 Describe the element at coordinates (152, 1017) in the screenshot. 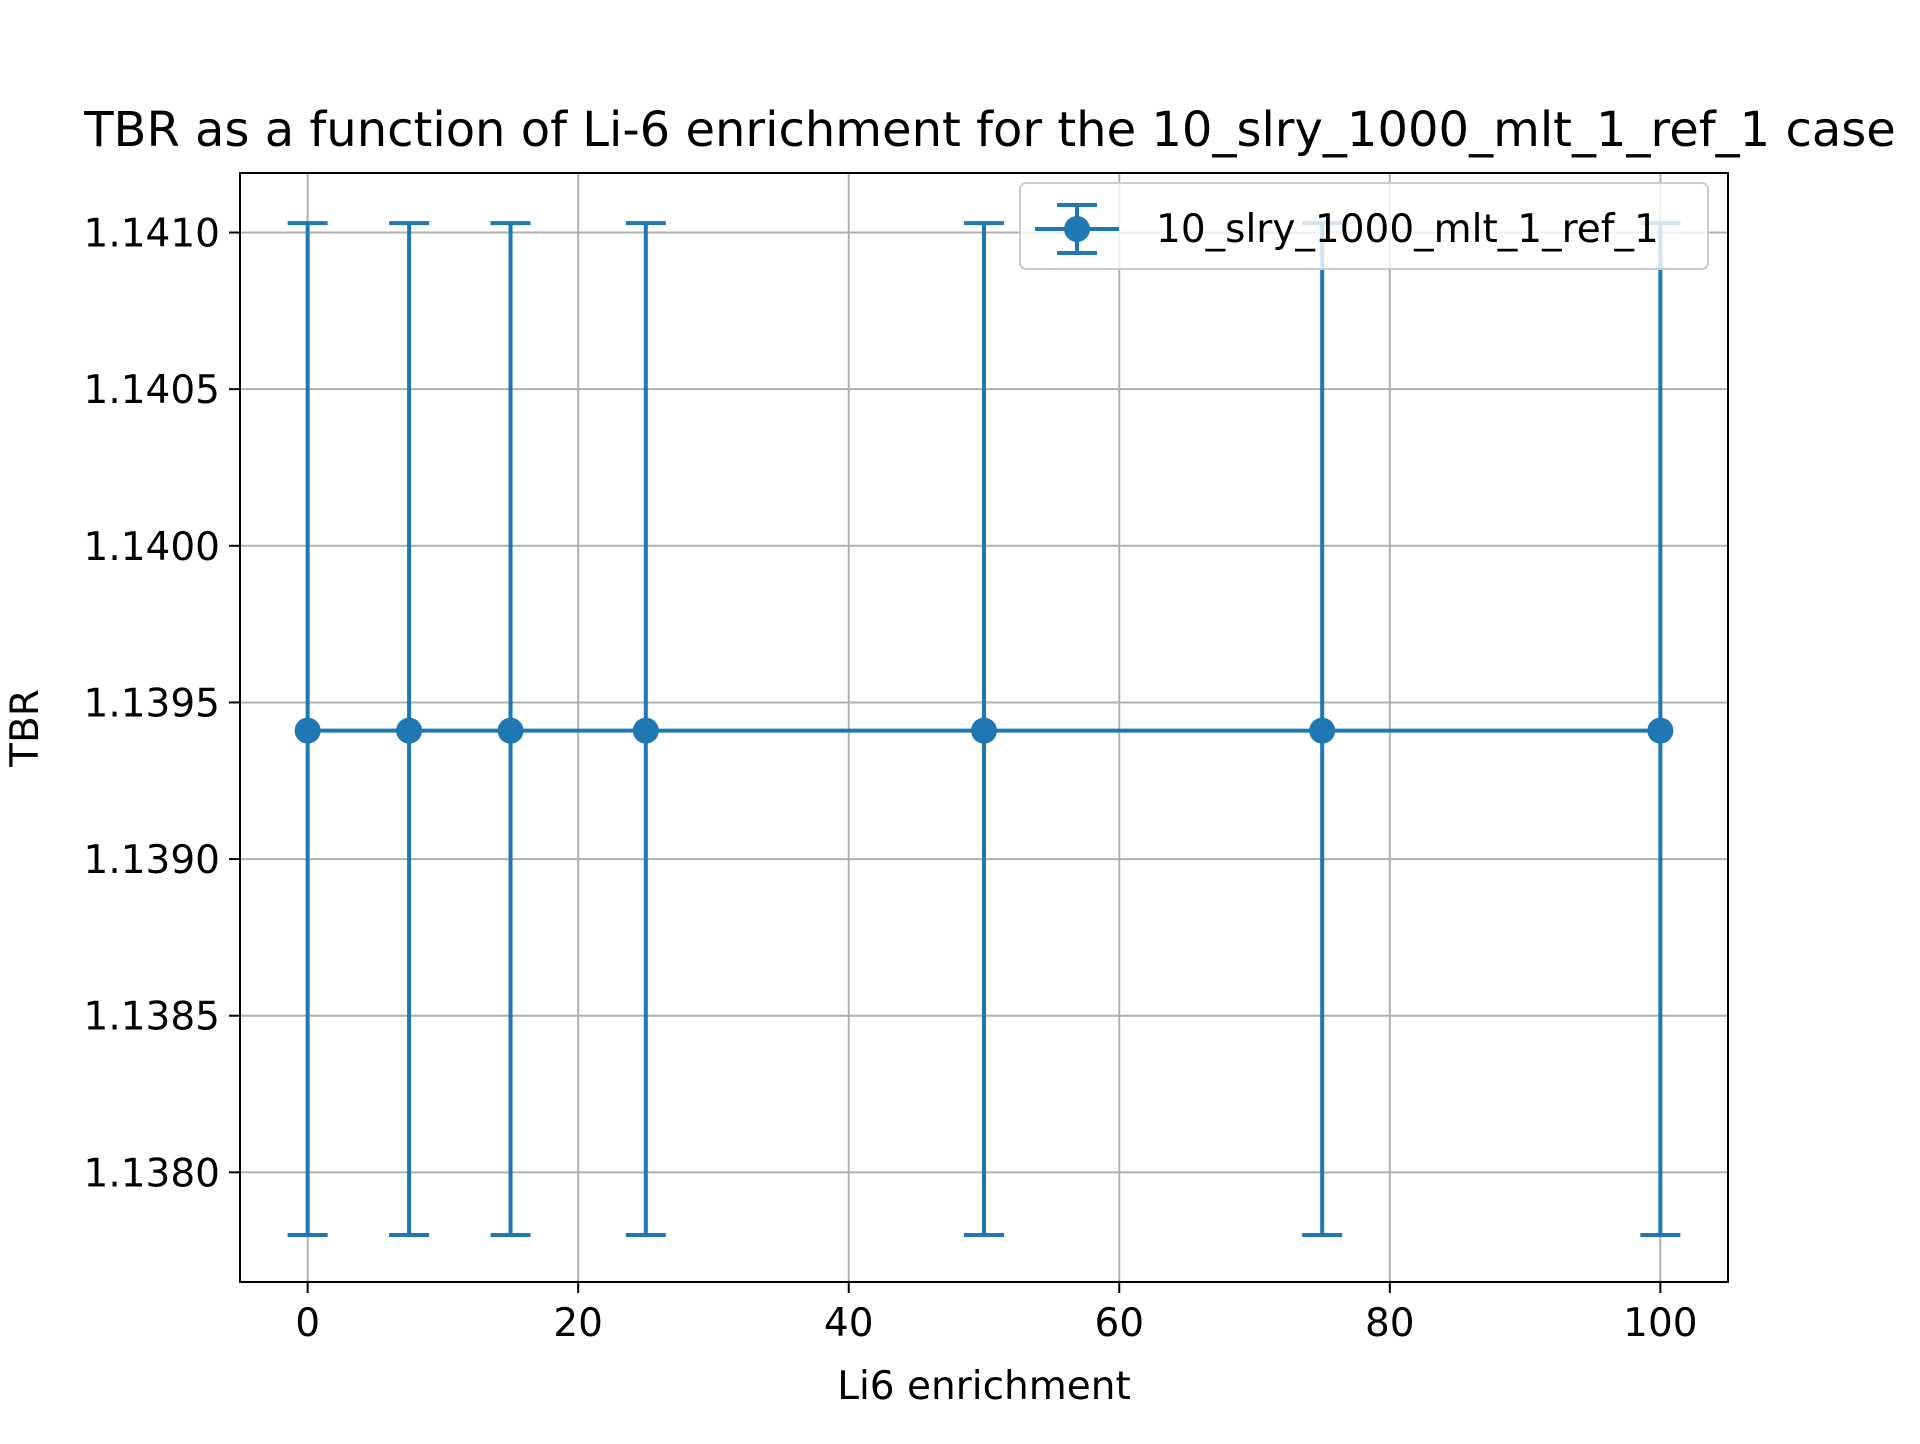

I see `y-tick-label: 1.1385` at that location.